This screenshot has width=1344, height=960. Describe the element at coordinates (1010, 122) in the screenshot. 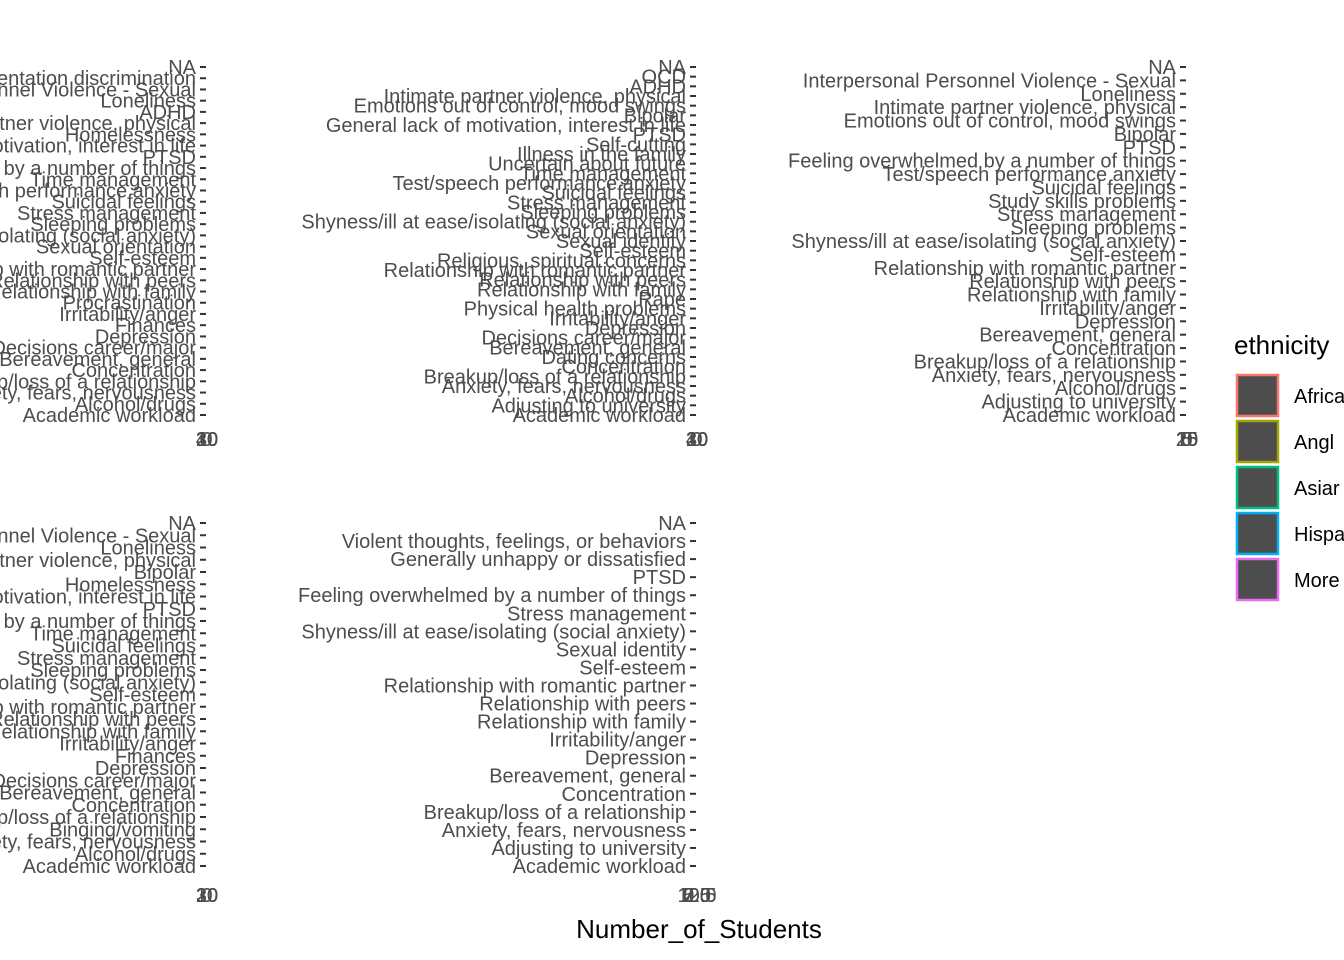

I see `y-tick-label: Emotions out of control, mood swings` at that location.